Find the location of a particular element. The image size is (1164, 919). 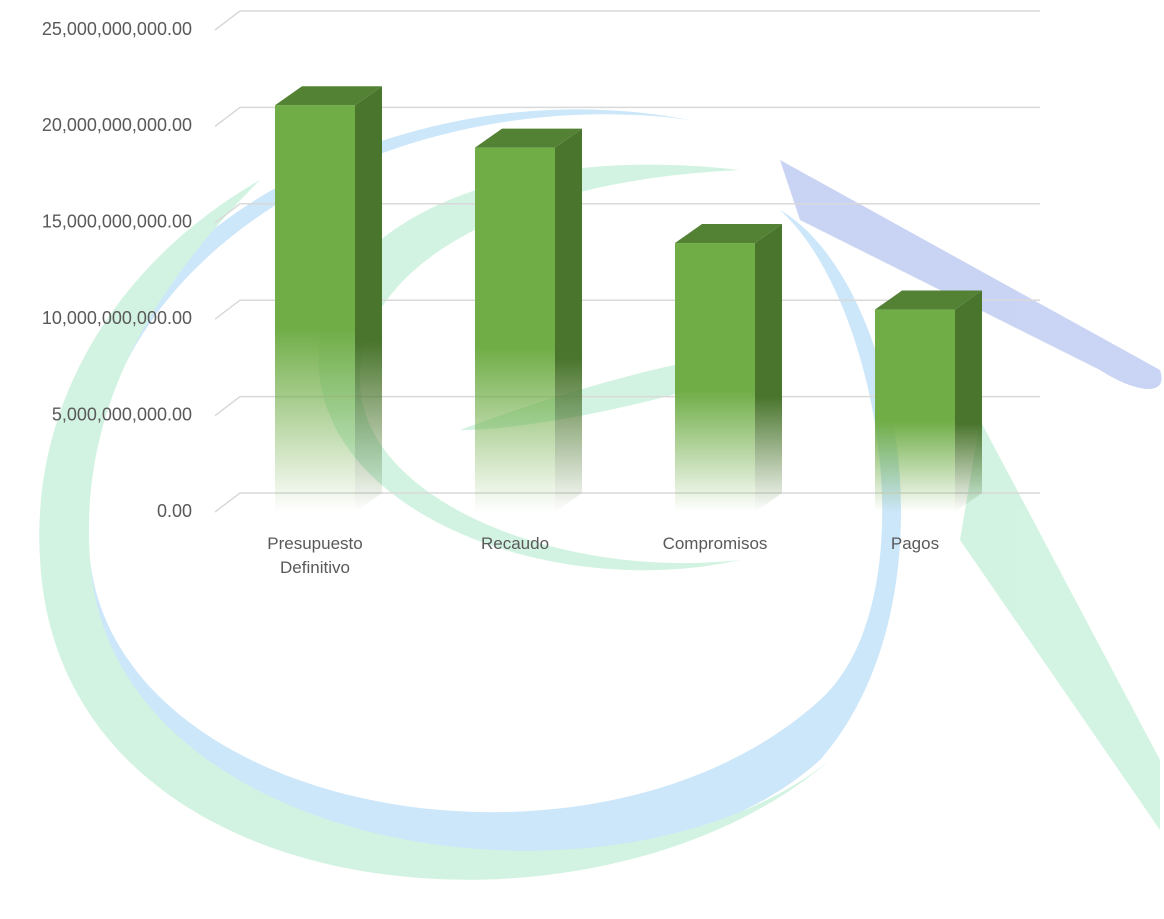

x-tick-label: Presupuesto Definitivo is located at coordinates (315, 555).